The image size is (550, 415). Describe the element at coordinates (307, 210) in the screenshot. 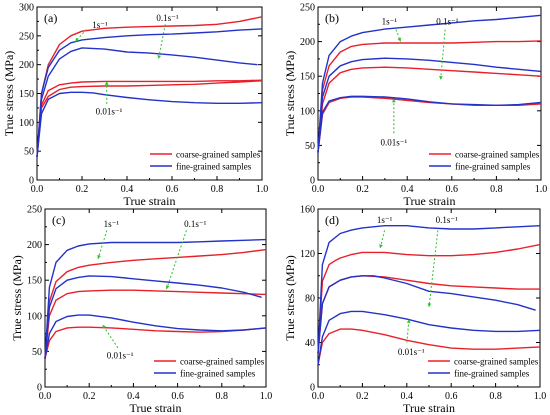

I see `y-tick-label: 160` at that location.